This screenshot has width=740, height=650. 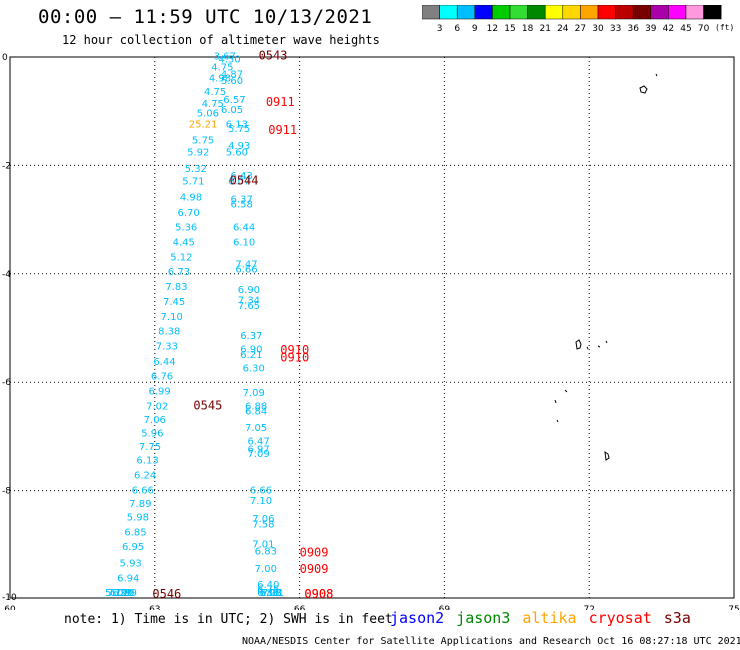 What do you see at coordinates (256, 406) in the screenshot?
I see `wave-height-value: 6.88` at bounding box center [256, 406].